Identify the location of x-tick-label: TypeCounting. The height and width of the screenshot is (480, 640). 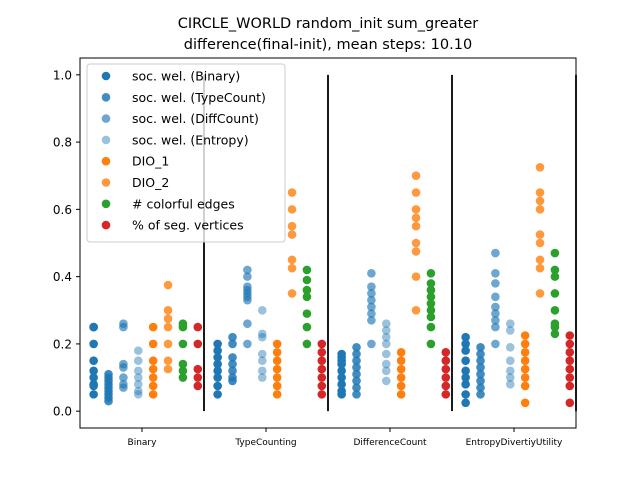
(265, 443).